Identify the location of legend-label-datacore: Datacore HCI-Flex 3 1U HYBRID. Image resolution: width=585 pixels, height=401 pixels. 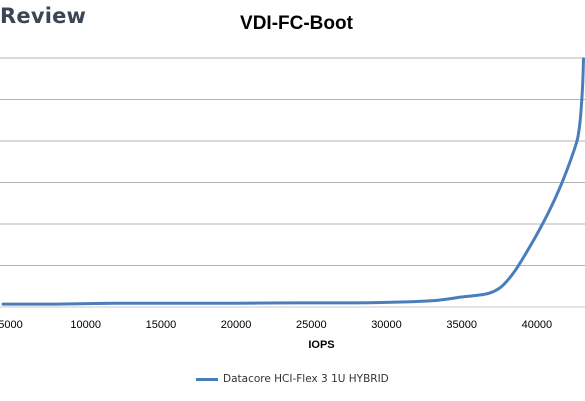
(306, 379).